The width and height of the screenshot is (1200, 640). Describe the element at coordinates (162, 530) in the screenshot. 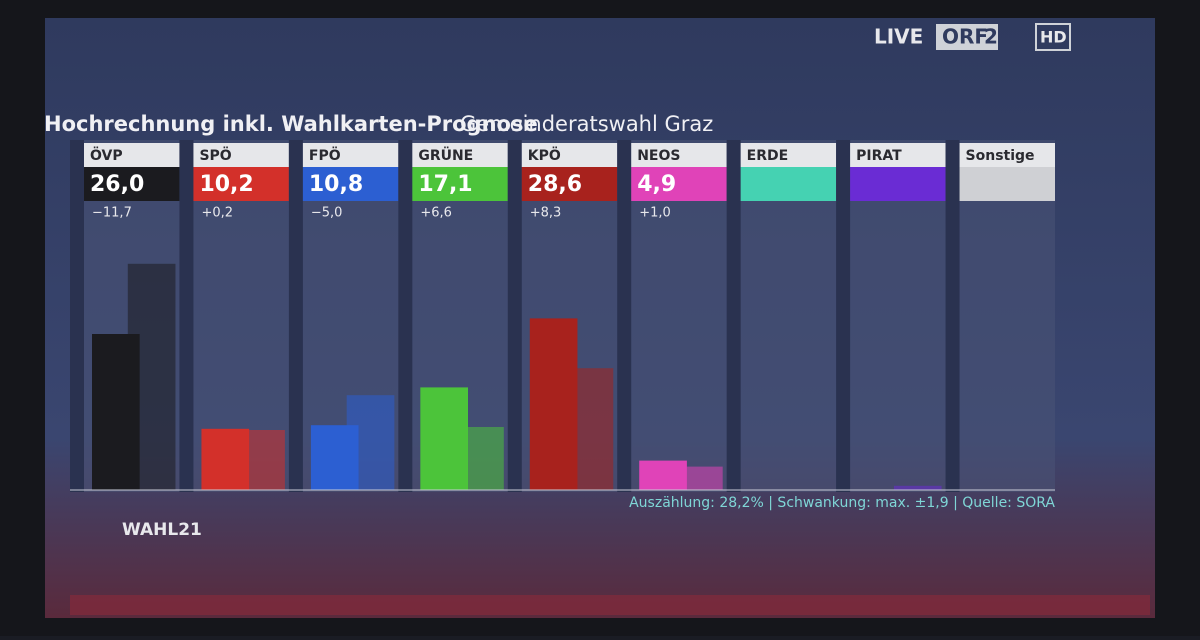

I see `program-logo: WAHL21` at that location.